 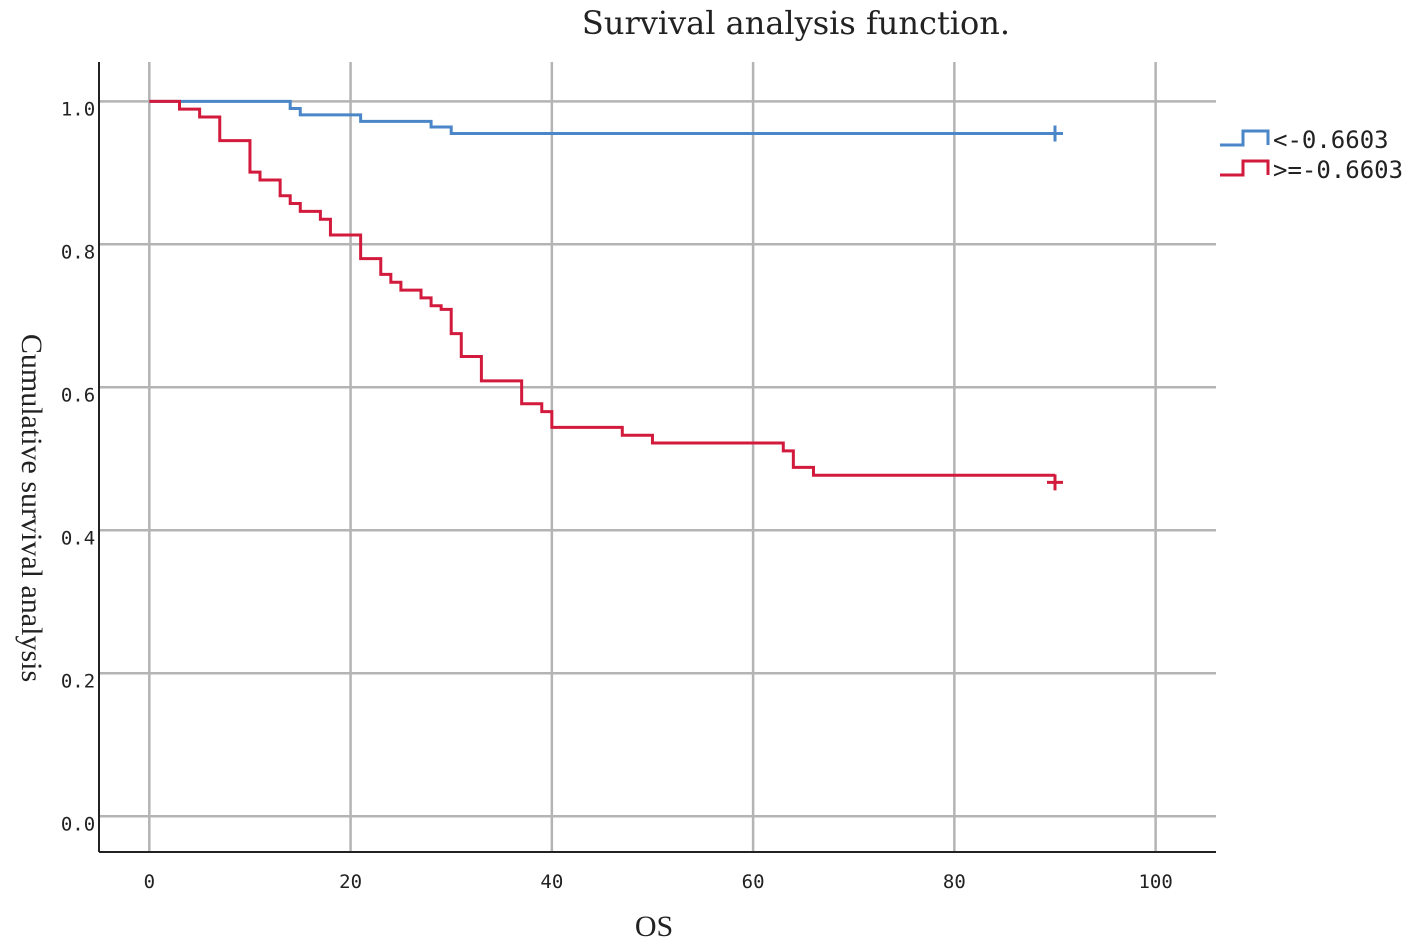 I want to click on x-tick-label: 20, so click(x=350, y=882).